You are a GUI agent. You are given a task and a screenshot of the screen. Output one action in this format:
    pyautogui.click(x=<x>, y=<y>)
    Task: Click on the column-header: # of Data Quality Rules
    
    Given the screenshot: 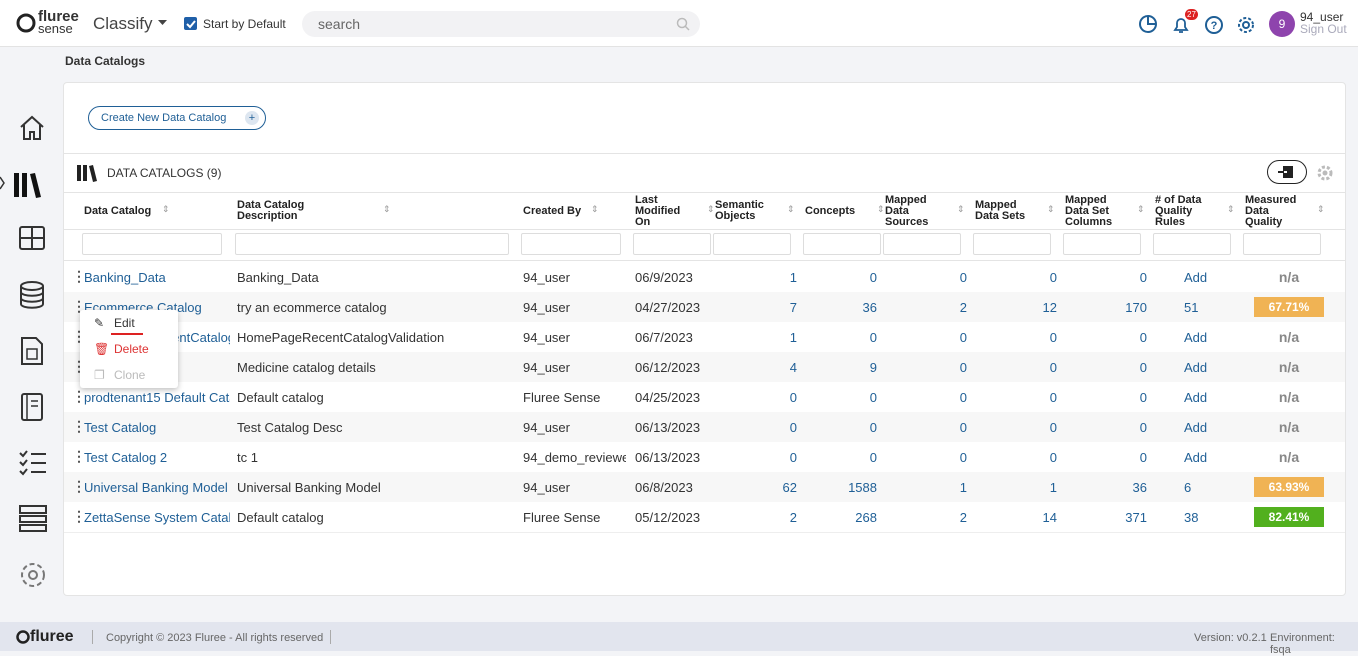 What is the action you would take?
    pyautogui.click(x=1186, y=211)
    